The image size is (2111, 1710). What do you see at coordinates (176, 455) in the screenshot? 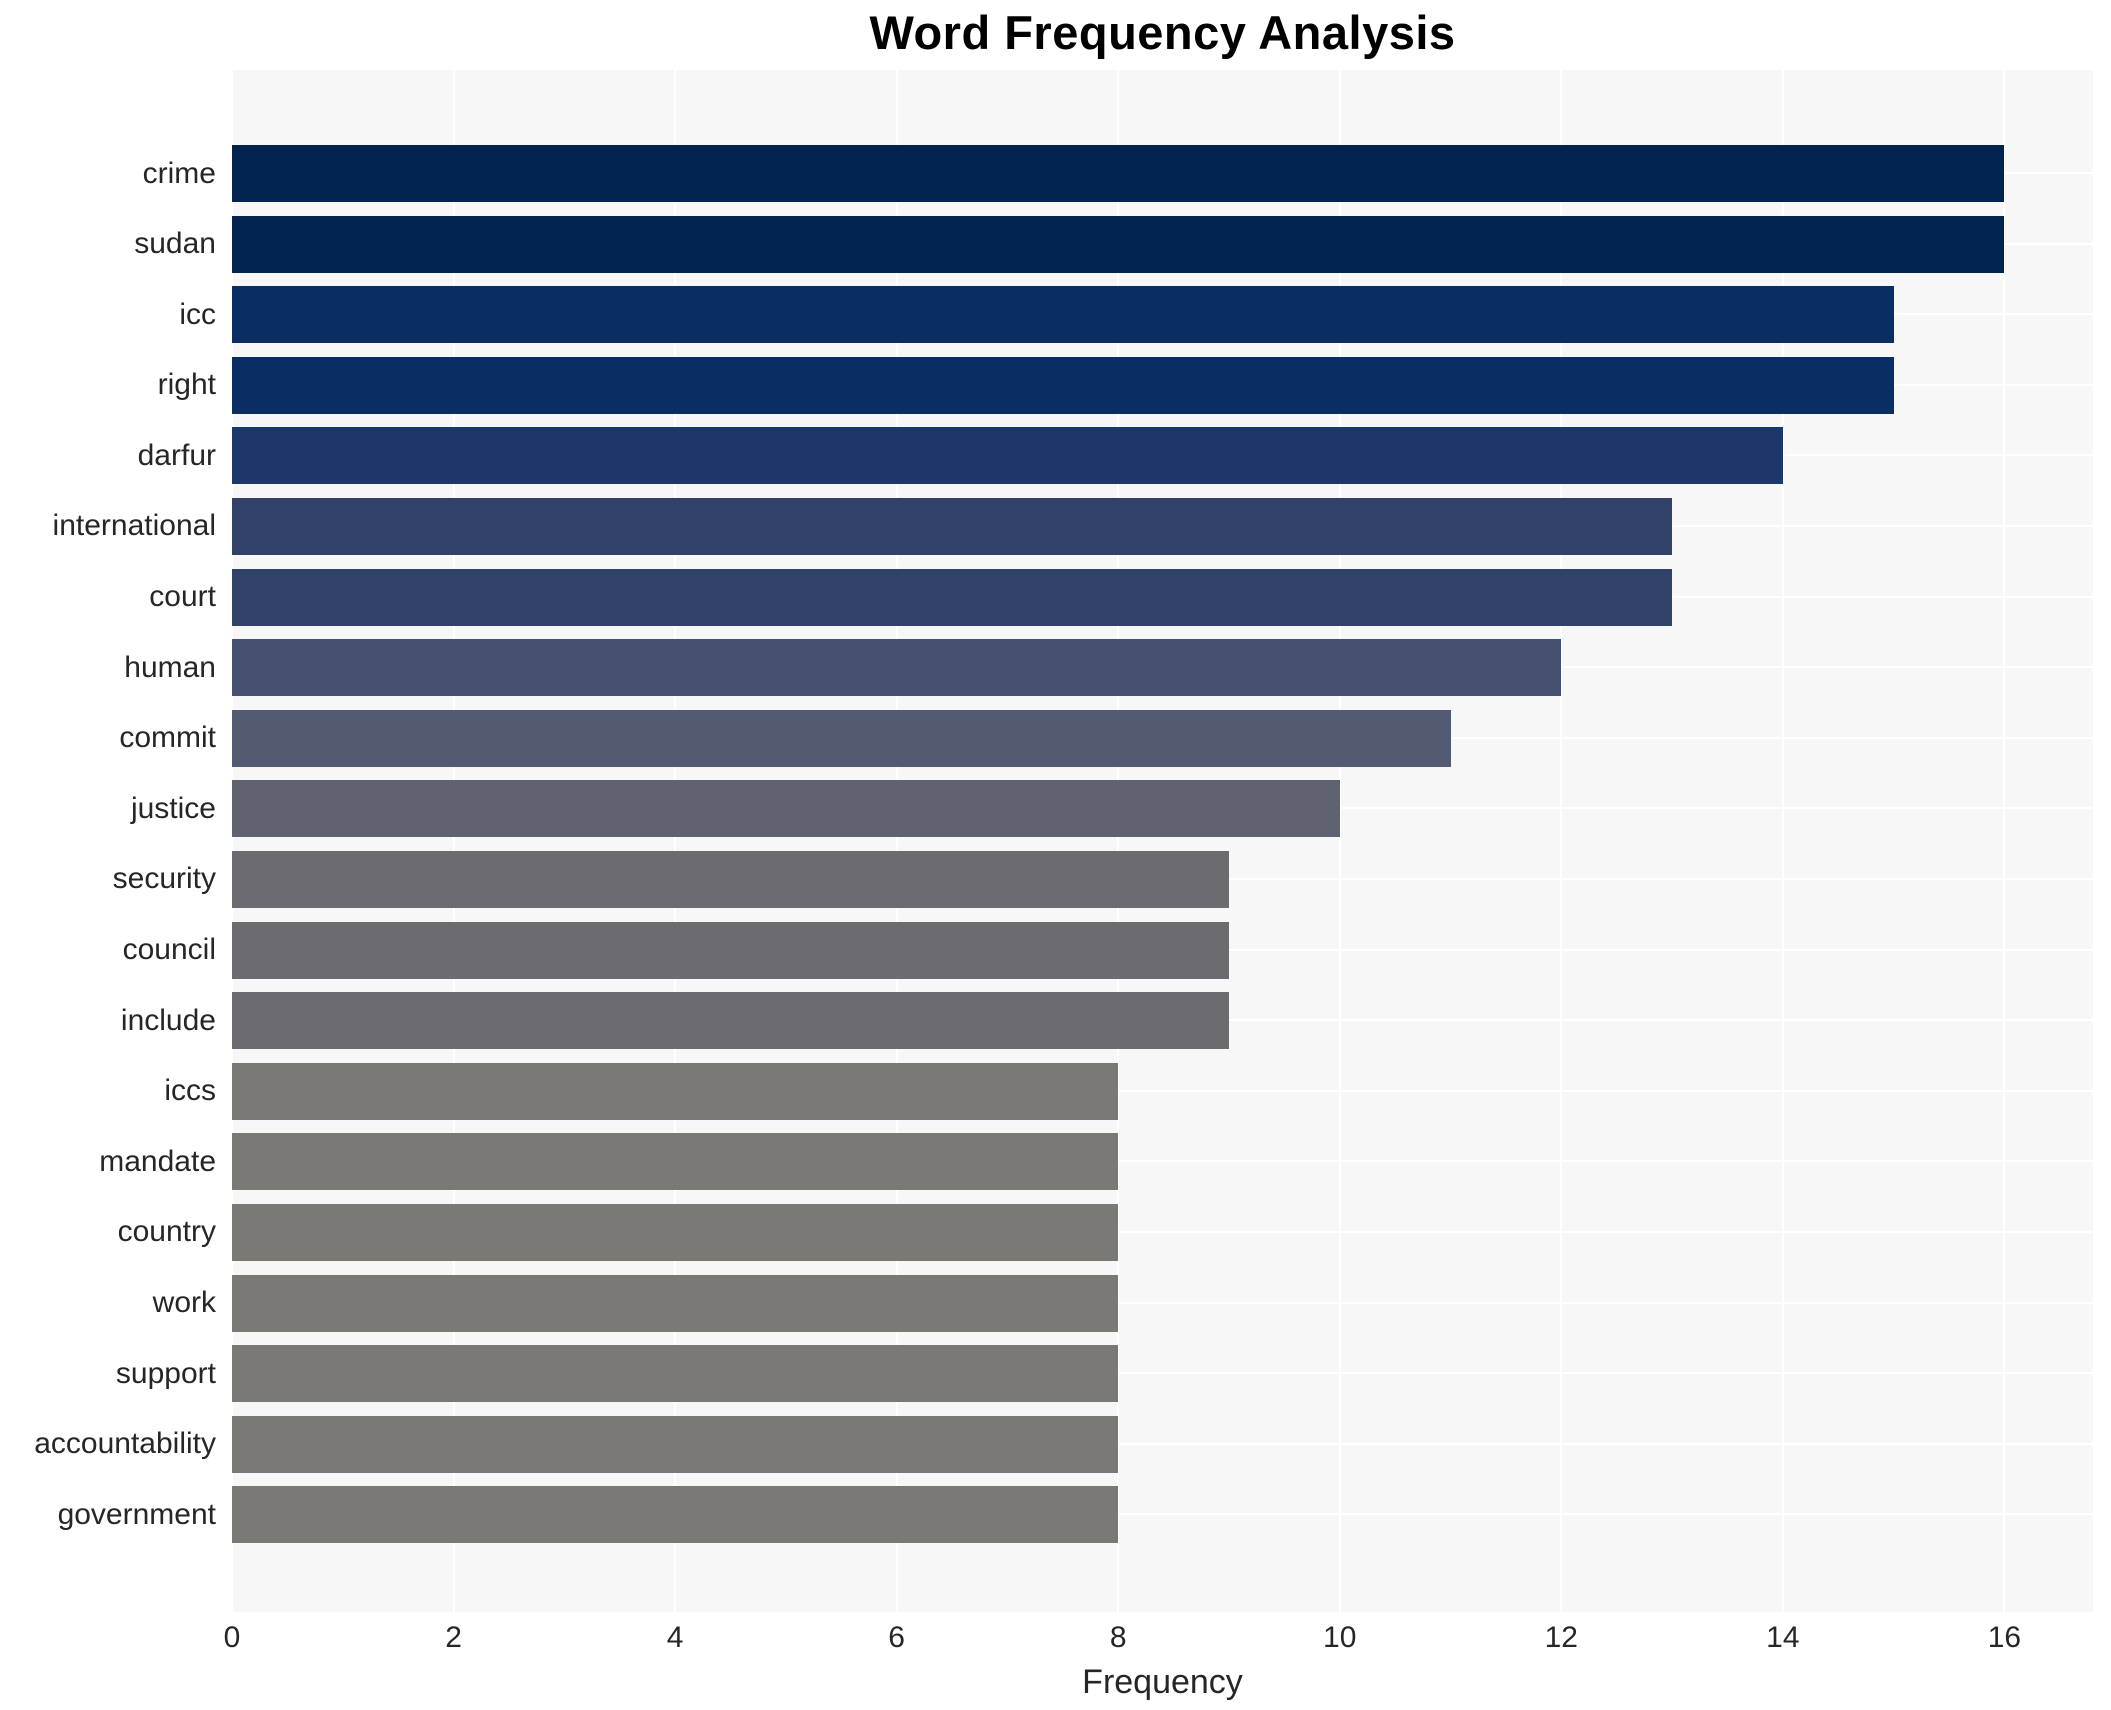
I see `y-axis-label: darfur` at bounding box center [176, 455].